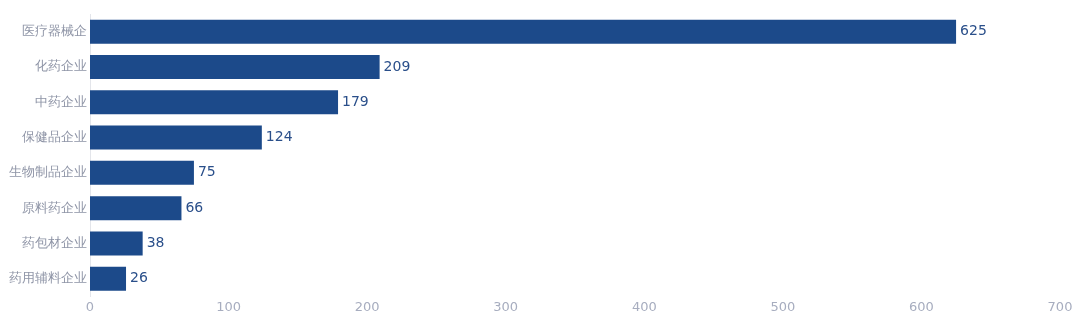  Describe the element at coordinates (367, 306) in the screenshot. I see `x-tick-label: 200` at that location.